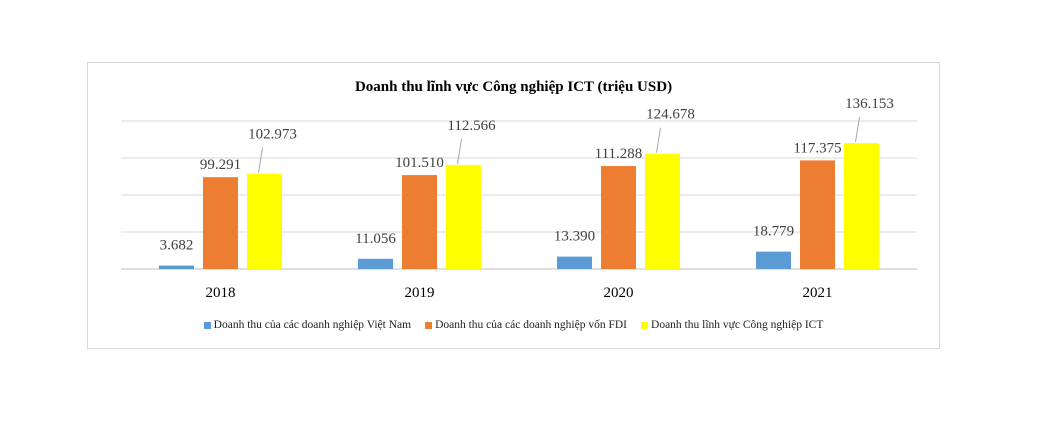  I want to click on data-label-ict-2019: 112.566, so click(471, 126).